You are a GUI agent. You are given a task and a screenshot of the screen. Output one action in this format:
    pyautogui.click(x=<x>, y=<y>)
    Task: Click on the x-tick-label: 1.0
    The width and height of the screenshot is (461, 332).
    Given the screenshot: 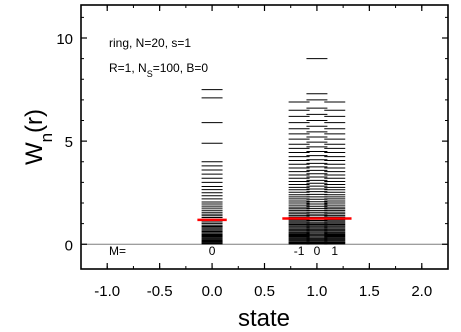 What is the action you would take?
    pyautogui.click(x=316, y=291)
    